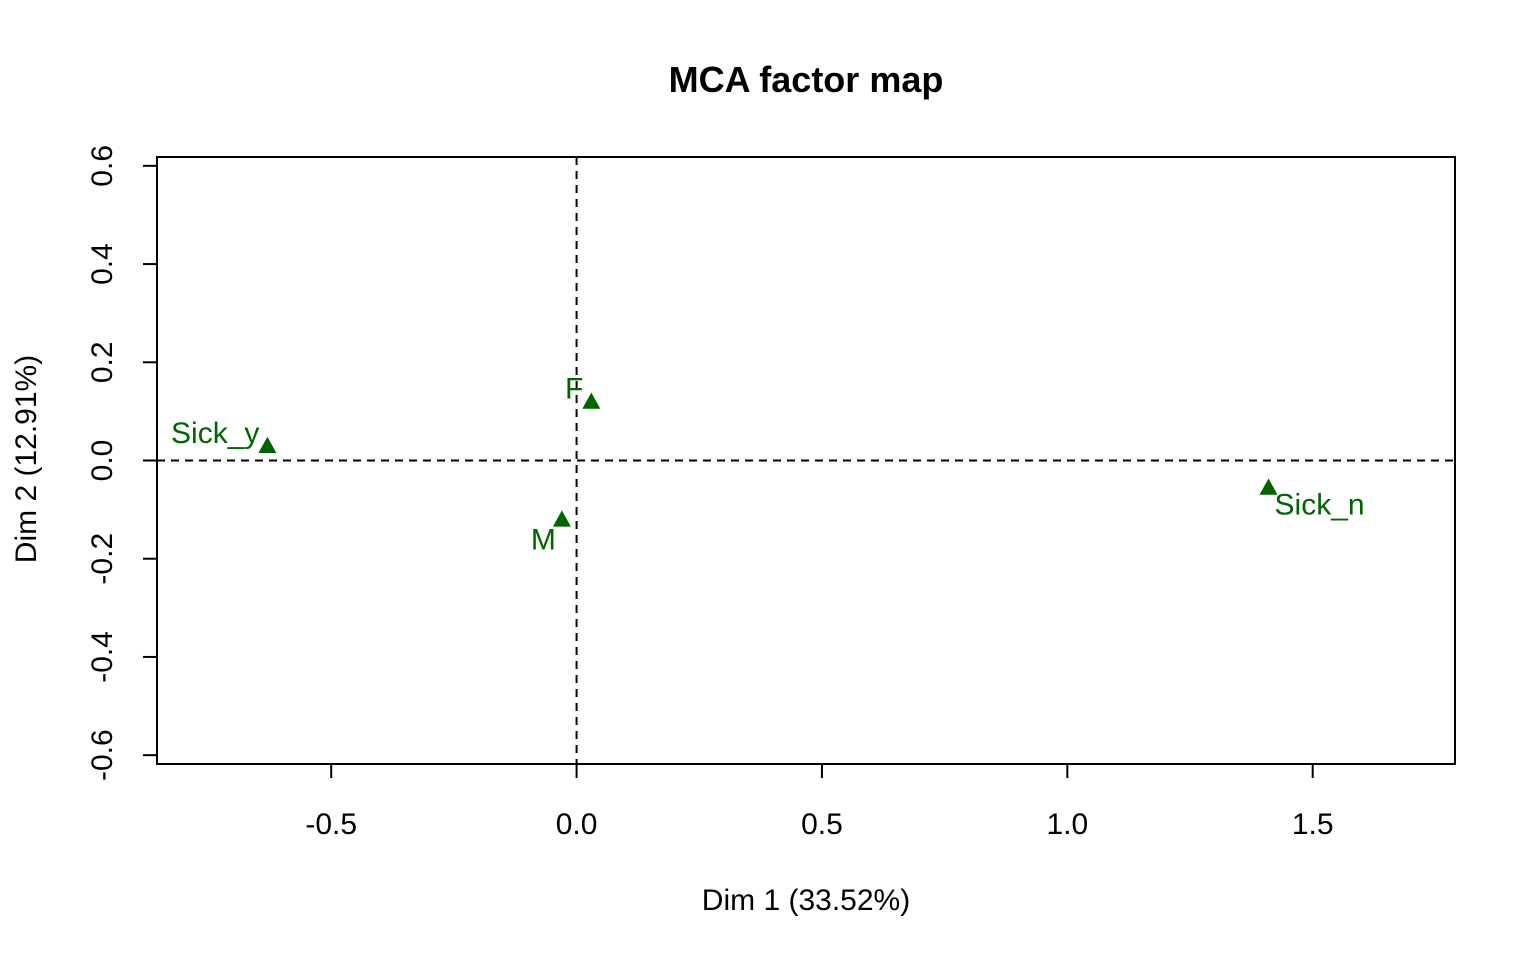 This screenshot has height=960, width=1536. What do you see at coordinates (768, 465) in the screenshot?
I see `data-points: F M Sick_y Sick_n` at bounding box center [768, 465].